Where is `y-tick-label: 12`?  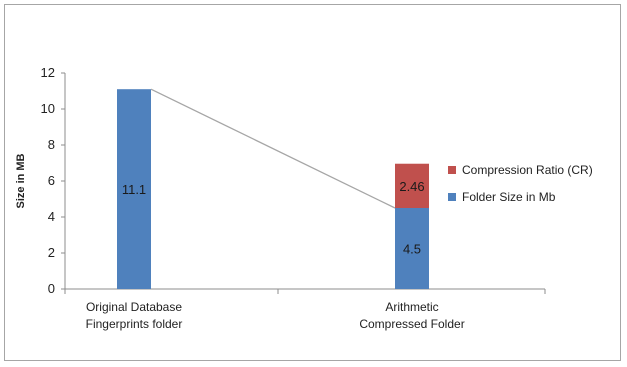 y-tick-label: 12 is located at coordinates (48, 72).